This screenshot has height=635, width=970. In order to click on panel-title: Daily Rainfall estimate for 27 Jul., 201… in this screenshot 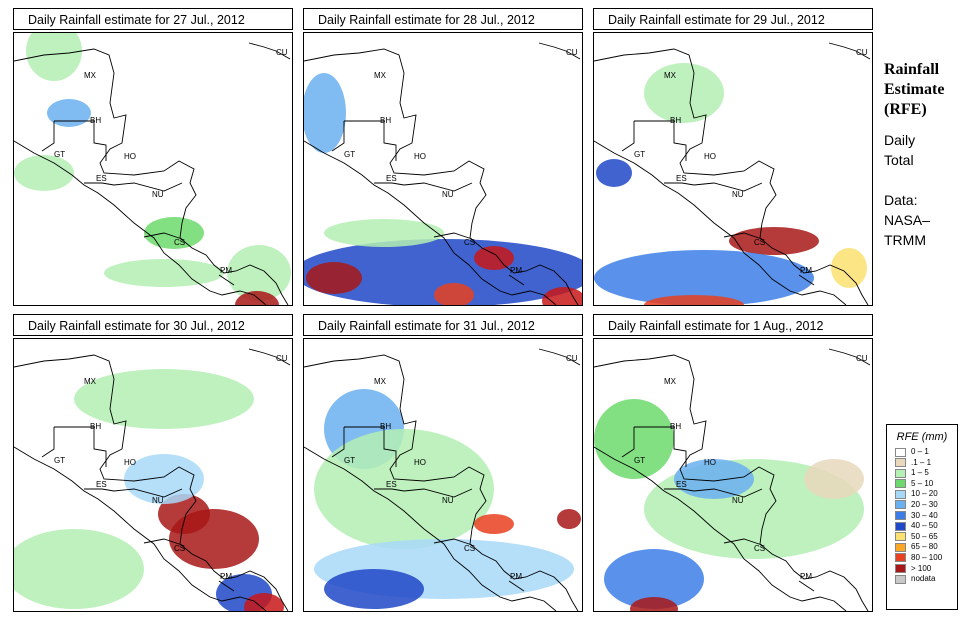, I will do `click(153, 19)`.